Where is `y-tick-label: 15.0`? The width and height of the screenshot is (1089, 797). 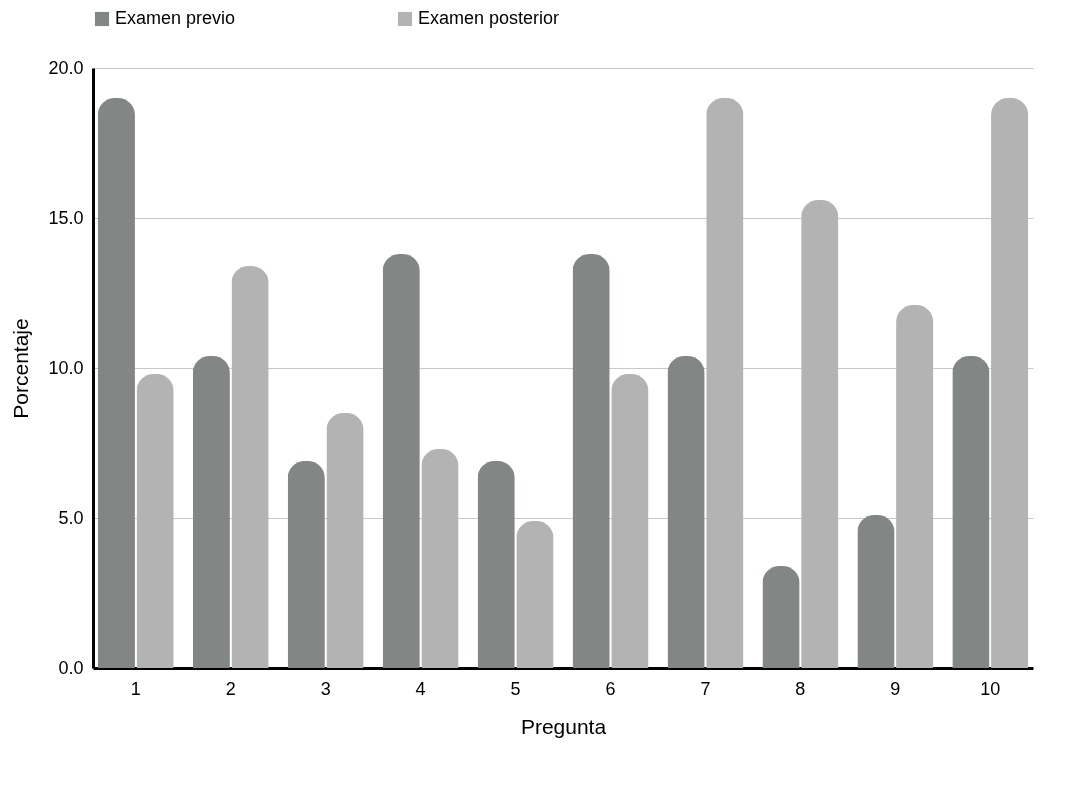 y-tick-label: 15.0 is located at coordinates (66, 217).